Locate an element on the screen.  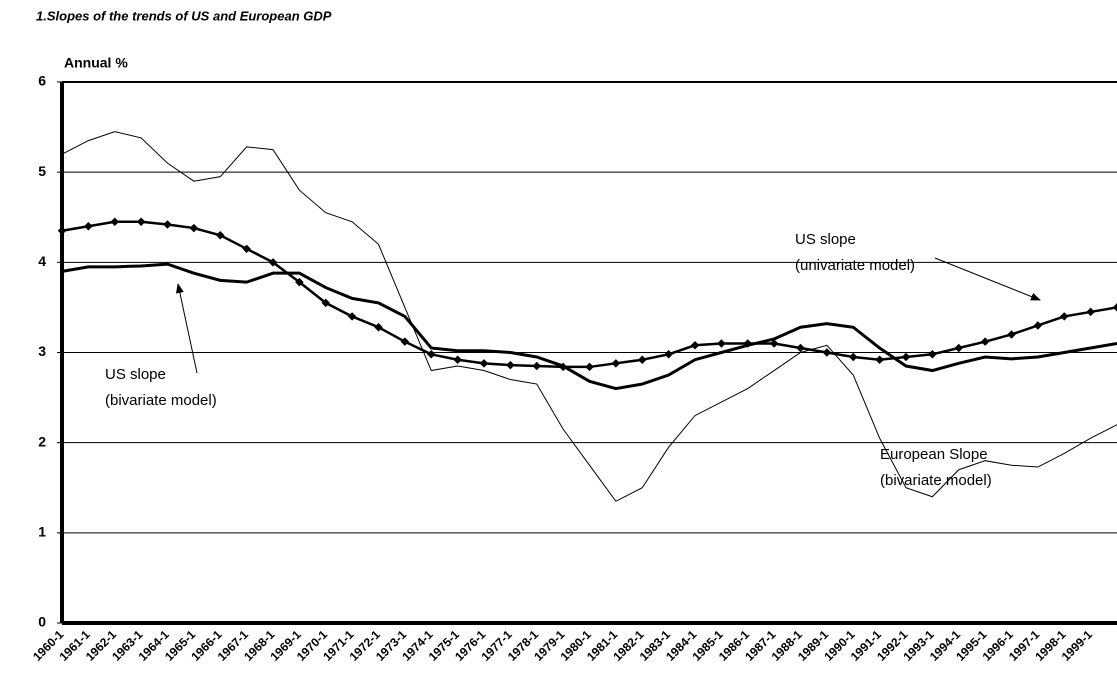
y-tick-label: 4 is located at coordinates (42, 261).